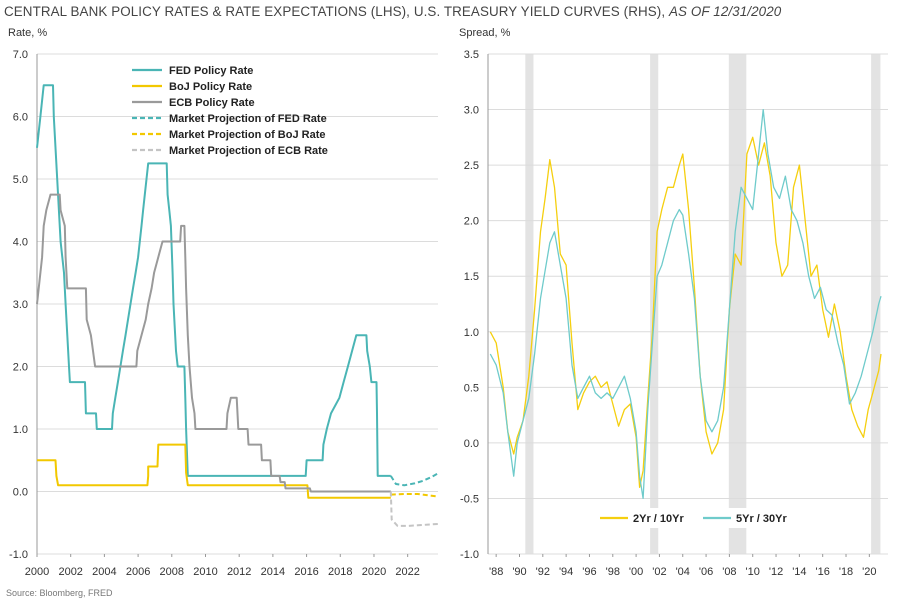 This screenshot has width=905, height=609. What do you see at coordinates (485, 33) in the screenshot?
I see `y-axis-label: Spread, %` at bounding box center [485, 33].